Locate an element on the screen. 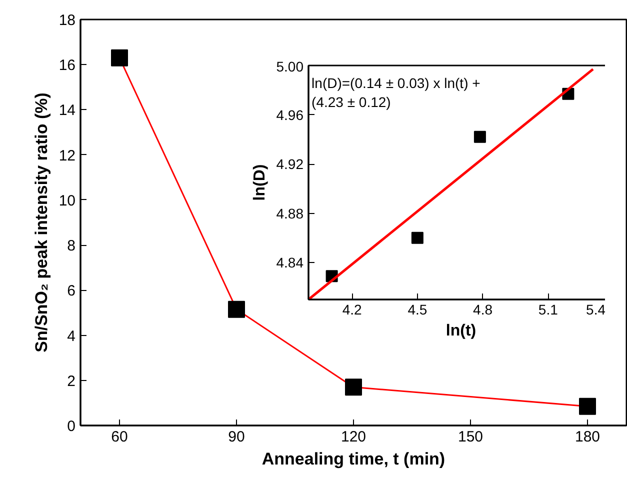 Image resolution: width=627 pixels, height=488 pixels. y-tick-label: 2 is located at coordinates (71, 381).